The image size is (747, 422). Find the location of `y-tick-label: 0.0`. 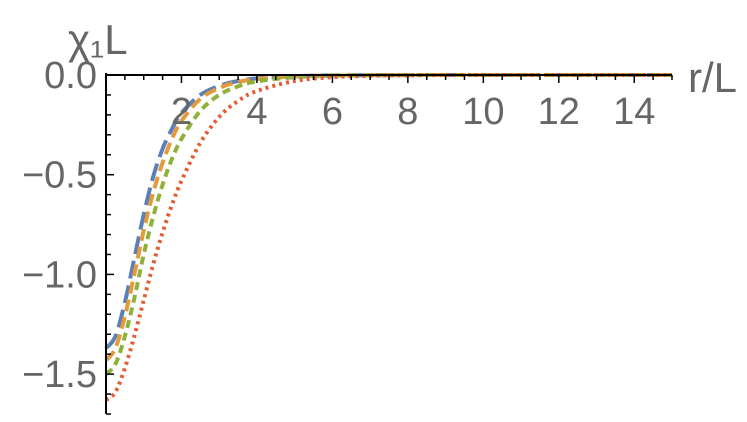

y-tick-label: 0.0 is located at coordinates (70, 76).